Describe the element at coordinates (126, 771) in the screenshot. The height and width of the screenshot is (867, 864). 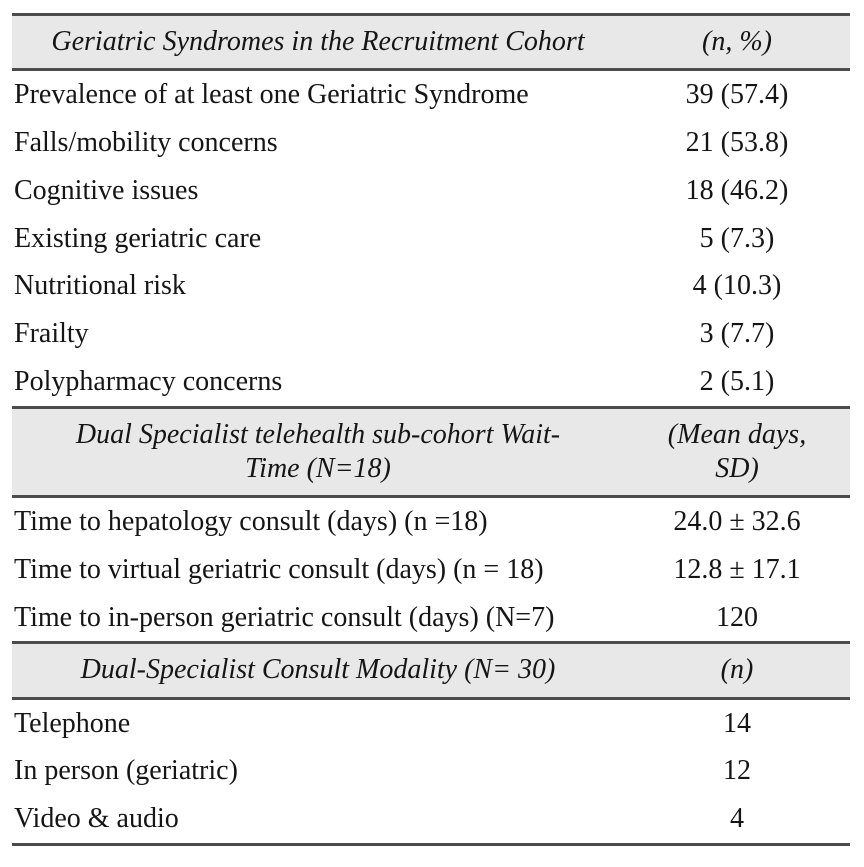
I see `row-label: In person (geriatric)` at that location.